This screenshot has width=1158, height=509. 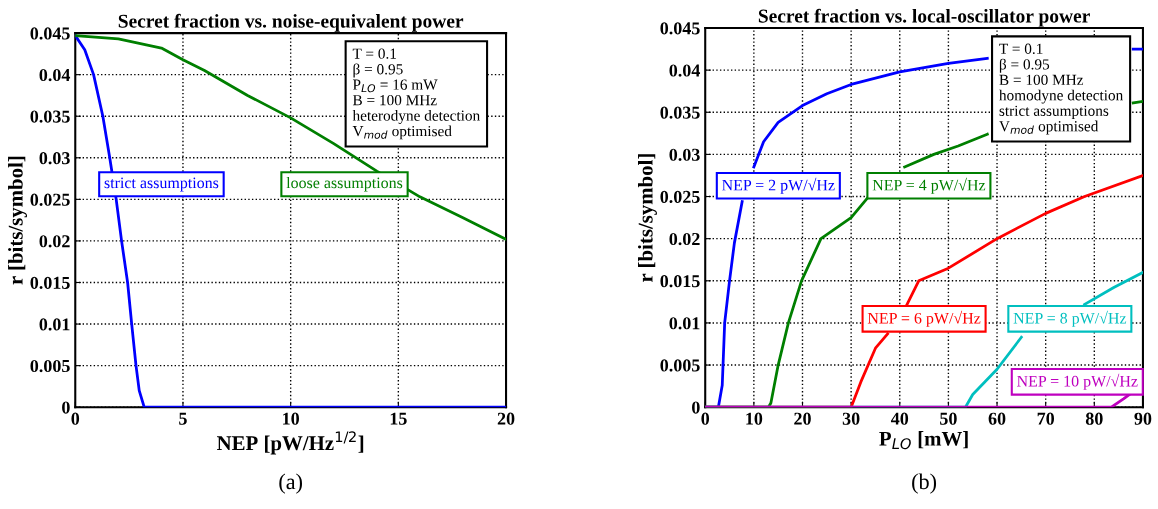 What do you see at coordinates (778, 185) in the screenshot?
I see `series-label: NEP = 2 pW/√Hz` at bounding box center [778, 185].